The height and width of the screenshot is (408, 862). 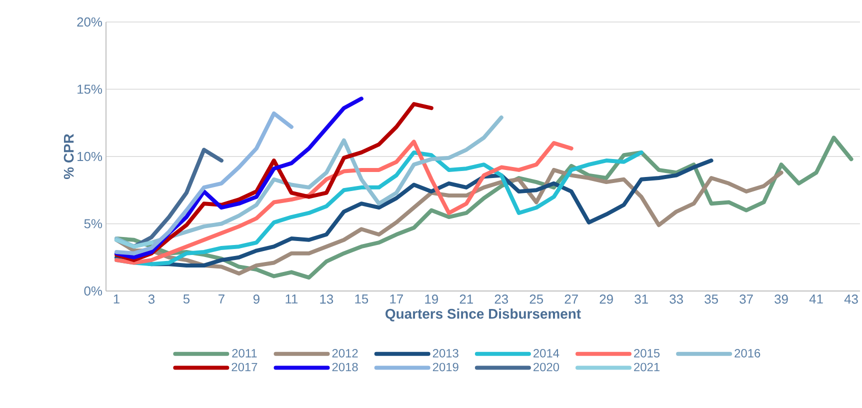 I want to click on legend-label: 2020, so click(x=547, y=367).